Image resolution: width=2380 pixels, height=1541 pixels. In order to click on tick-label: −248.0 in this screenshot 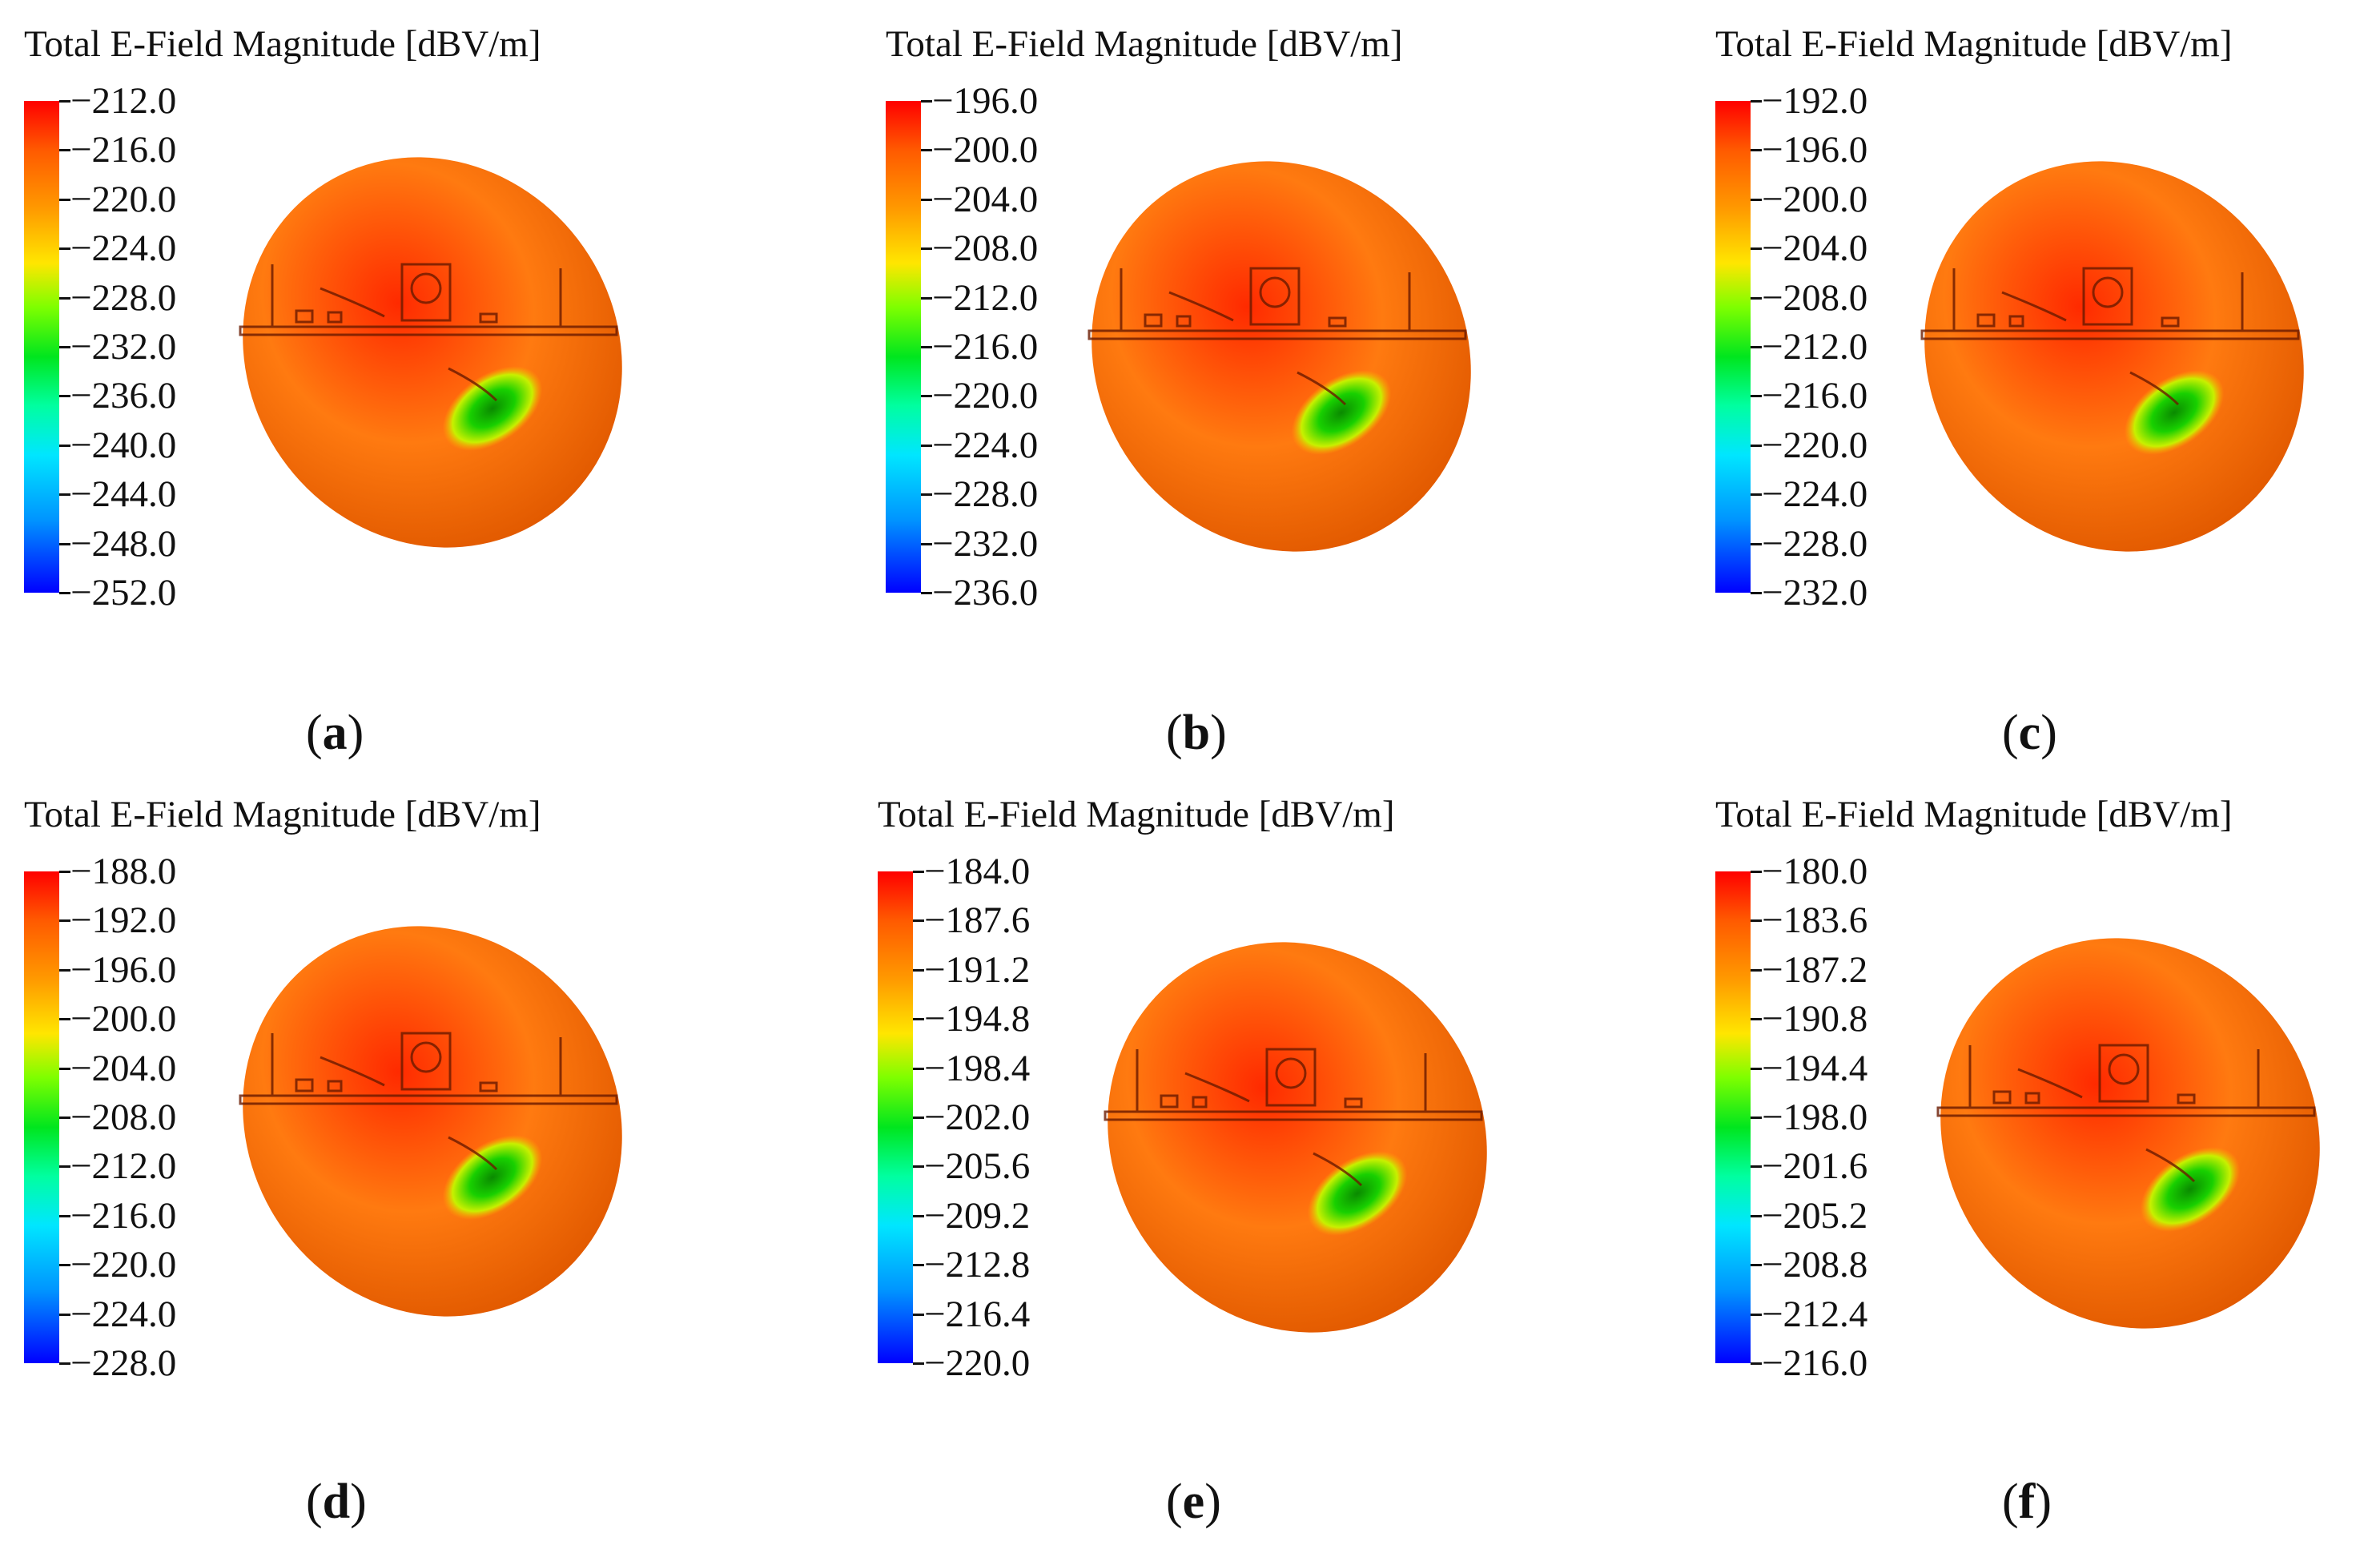, I will do `click(124, 544)`.